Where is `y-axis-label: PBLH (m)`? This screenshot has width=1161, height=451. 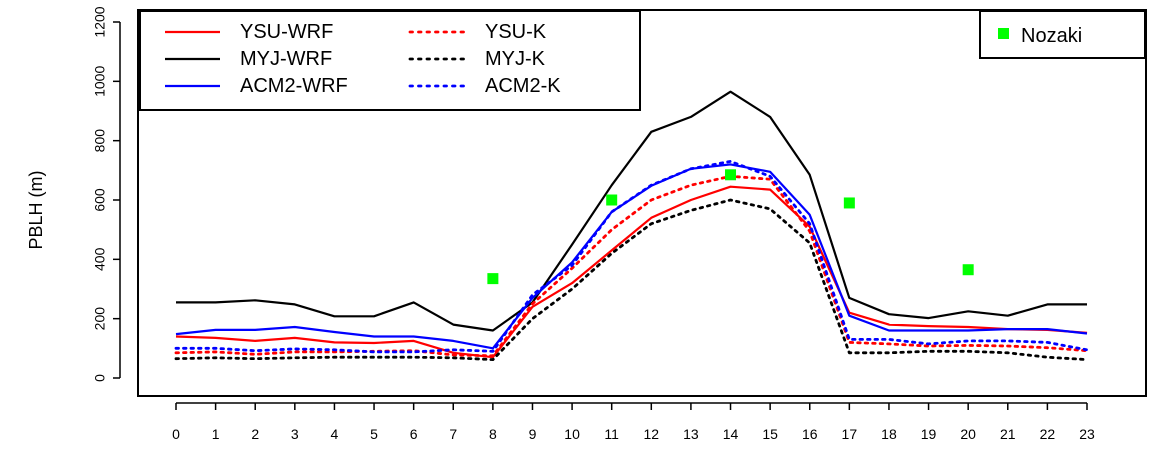 y-axis-label: PBLH (m) is located at coordinates (36, 209).